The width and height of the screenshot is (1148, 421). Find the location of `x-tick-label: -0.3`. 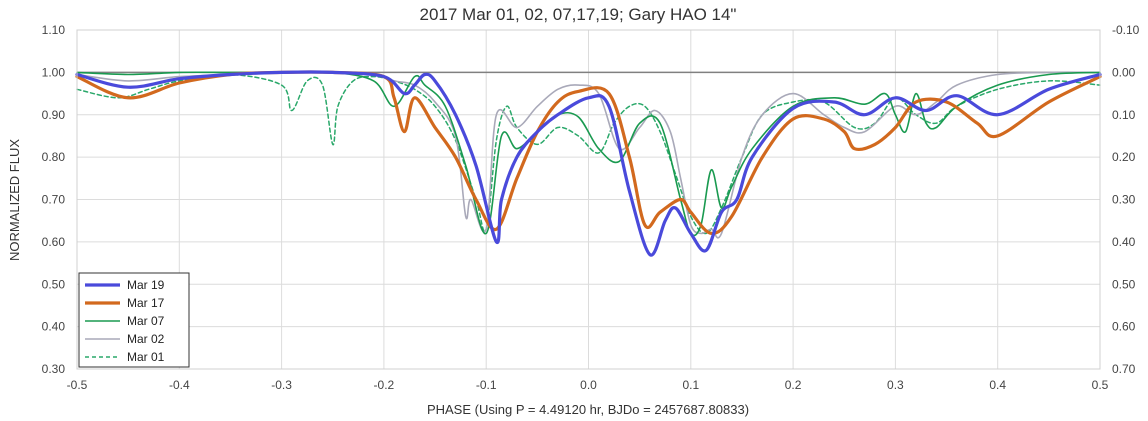

x-tick-label: -0.3 is located at coordinates (281, 385).